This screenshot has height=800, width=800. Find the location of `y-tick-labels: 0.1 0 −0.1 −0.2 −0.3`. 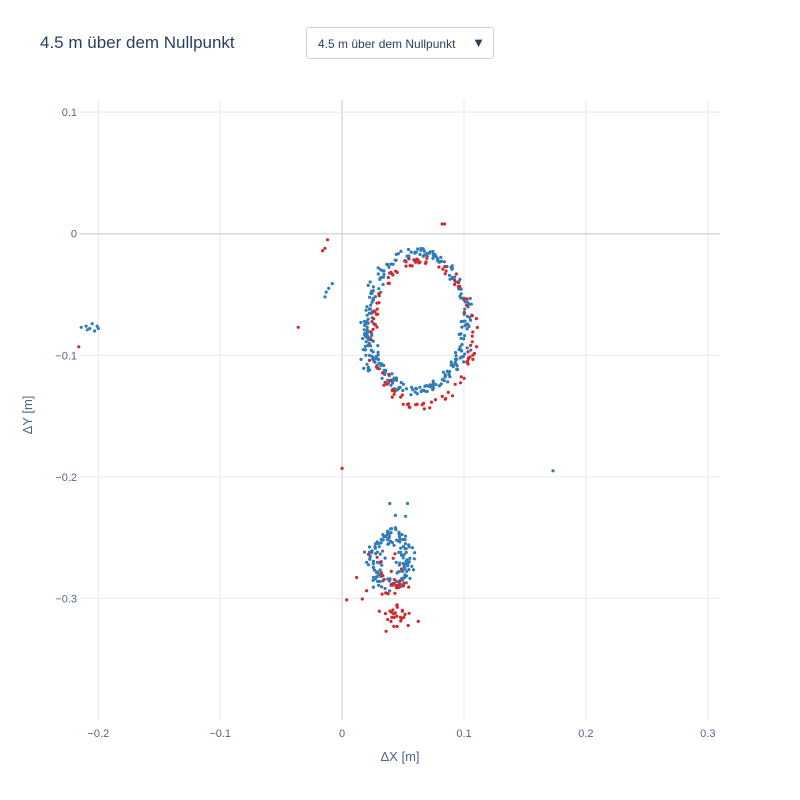

y-tick-labels: 0.1 0 −0.1 −0.2 −0.3 is located at coordinates (66, 356).